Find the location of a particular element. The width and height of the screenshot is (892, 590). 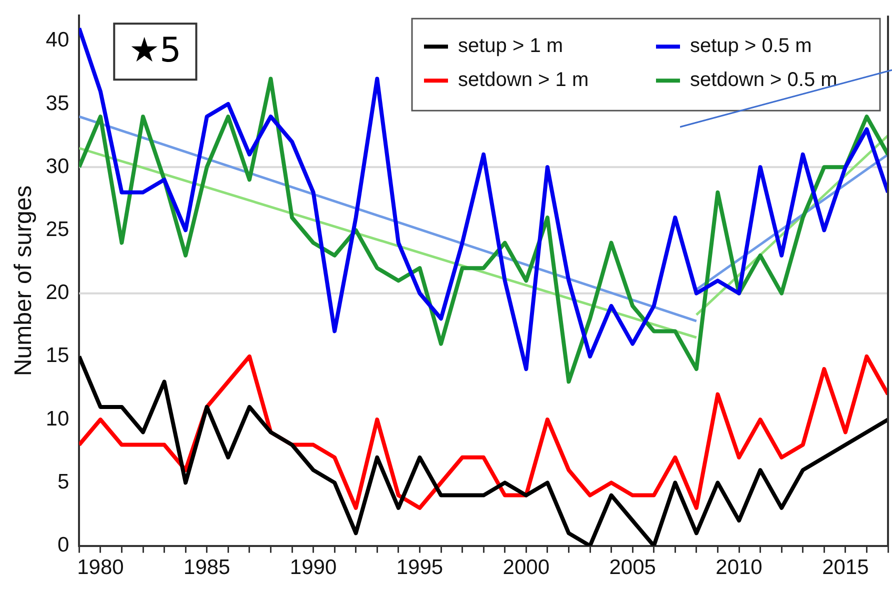

y-tick-label: 40 is located at coordinates (58, 40).